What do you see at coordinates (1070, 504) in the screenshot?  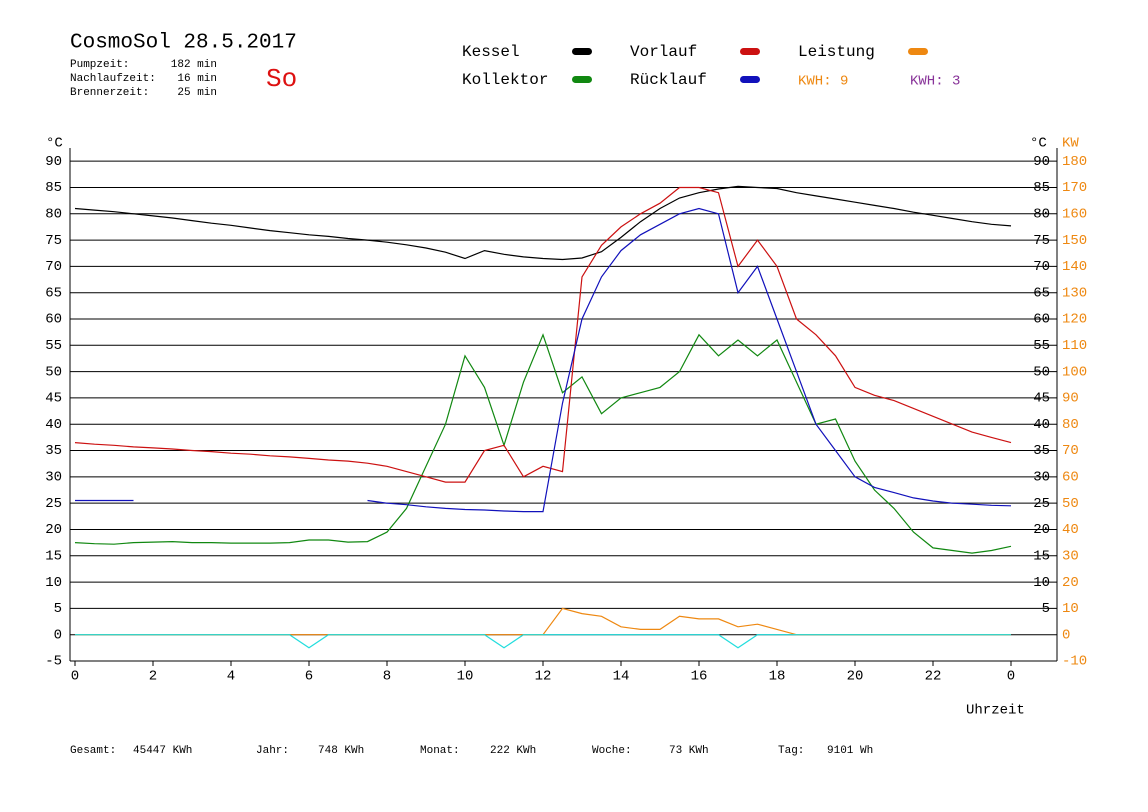 I see `y2-tick-label: 50` at bounding box center [1070, 504].